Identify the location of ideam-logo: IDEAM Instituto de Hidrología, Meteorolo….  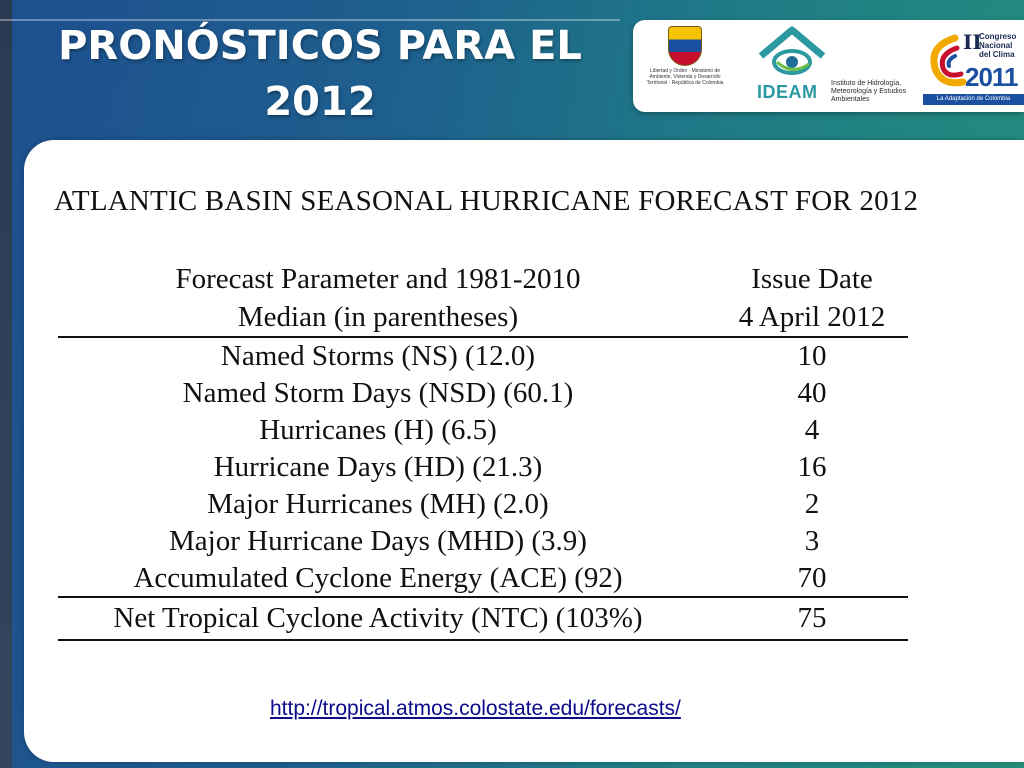
(830, 67).